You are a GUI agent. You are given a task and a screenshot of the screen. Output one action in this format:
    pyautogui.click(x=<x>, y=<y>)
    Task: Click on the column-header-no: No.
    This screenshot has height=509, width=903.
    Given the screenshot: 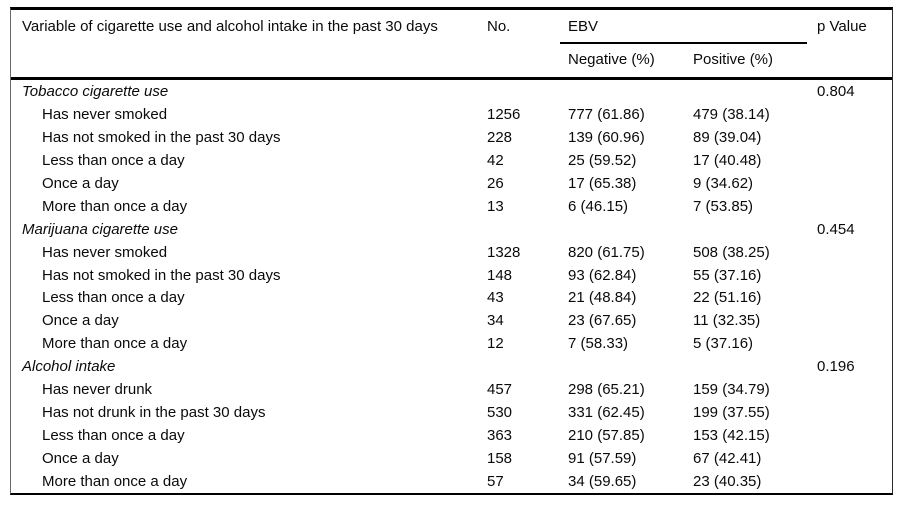 What is the action you would take?
    pyautogui.click(x=499, y=26)
    